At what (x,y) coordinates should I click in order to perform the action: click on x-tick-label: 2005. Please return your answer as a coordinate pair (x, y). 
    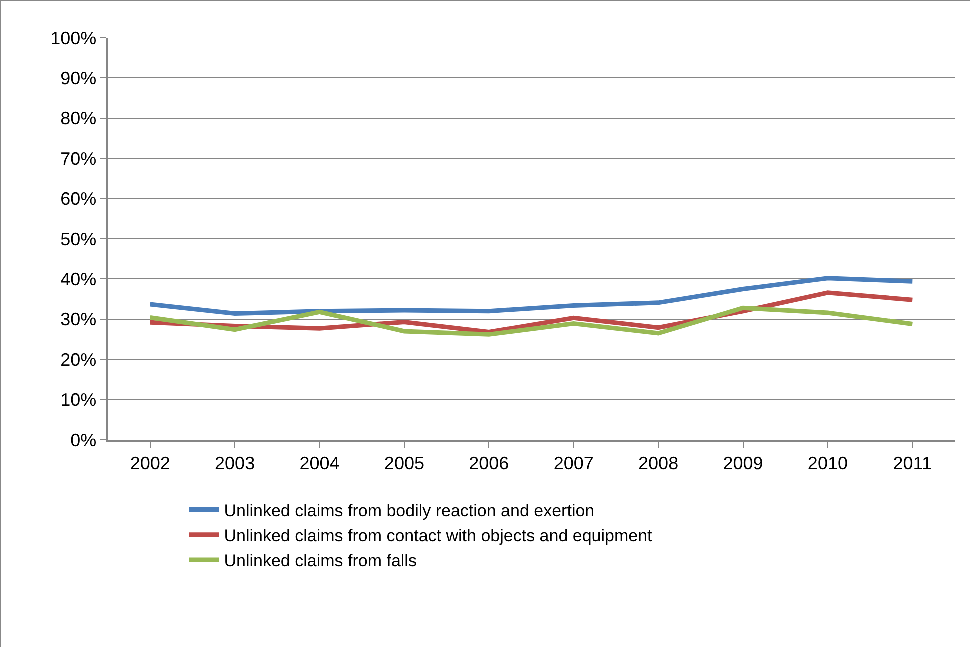
    Looking at the image, I should click on (404, 463).